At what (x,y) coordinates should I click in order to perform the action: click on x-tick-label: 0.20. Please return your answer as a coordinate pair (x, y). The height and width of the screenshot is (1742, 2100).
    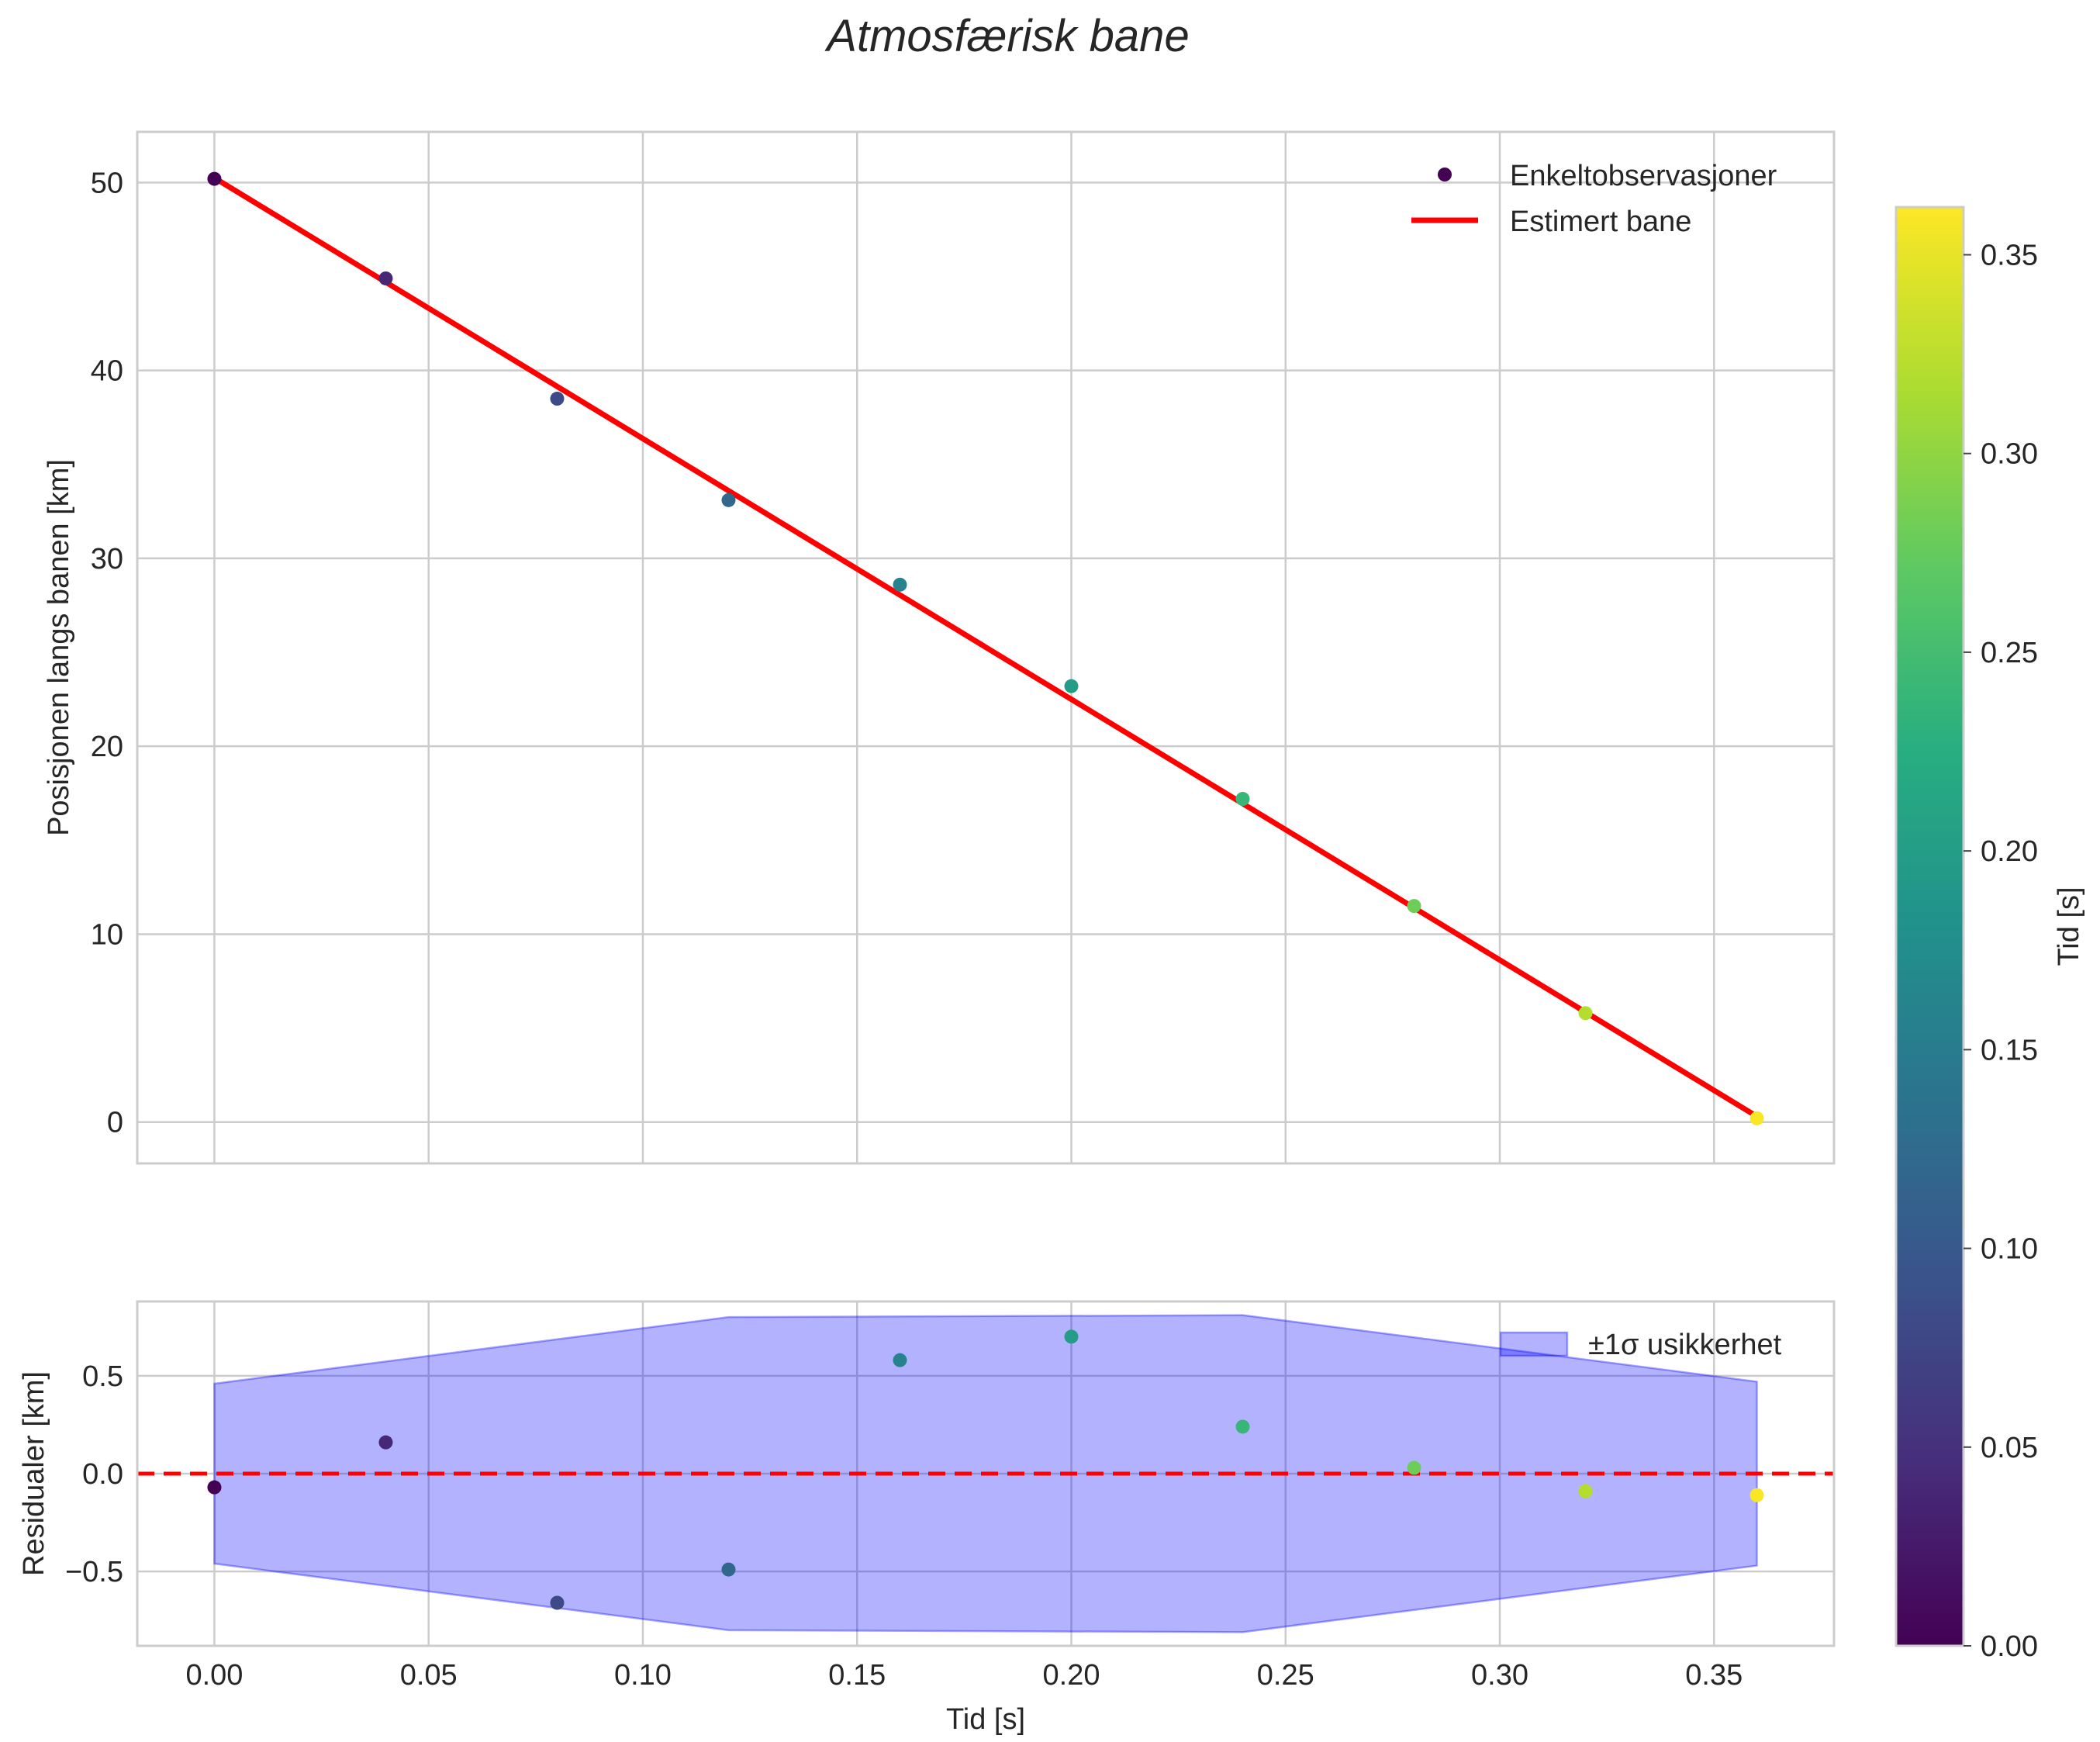
    Looking at the image, I should click on (1071, 1675).